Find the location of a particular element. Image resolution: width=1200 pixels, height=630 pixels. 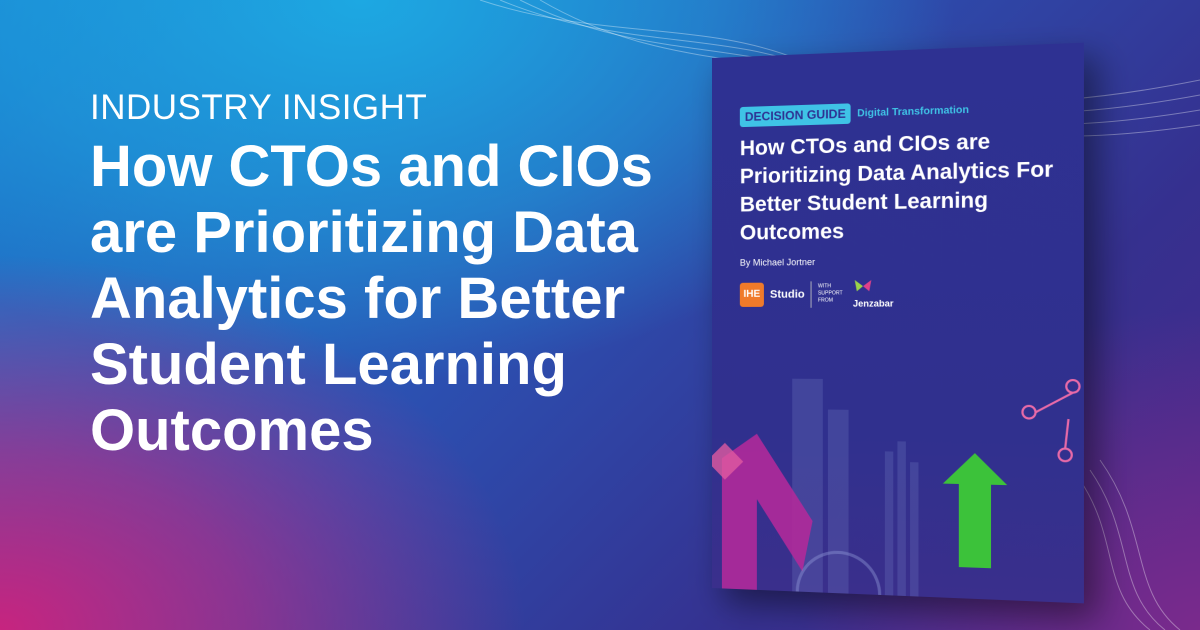

eyebrow-label: INDUSTRY INSIGHT is located at coordinates (259, 107).